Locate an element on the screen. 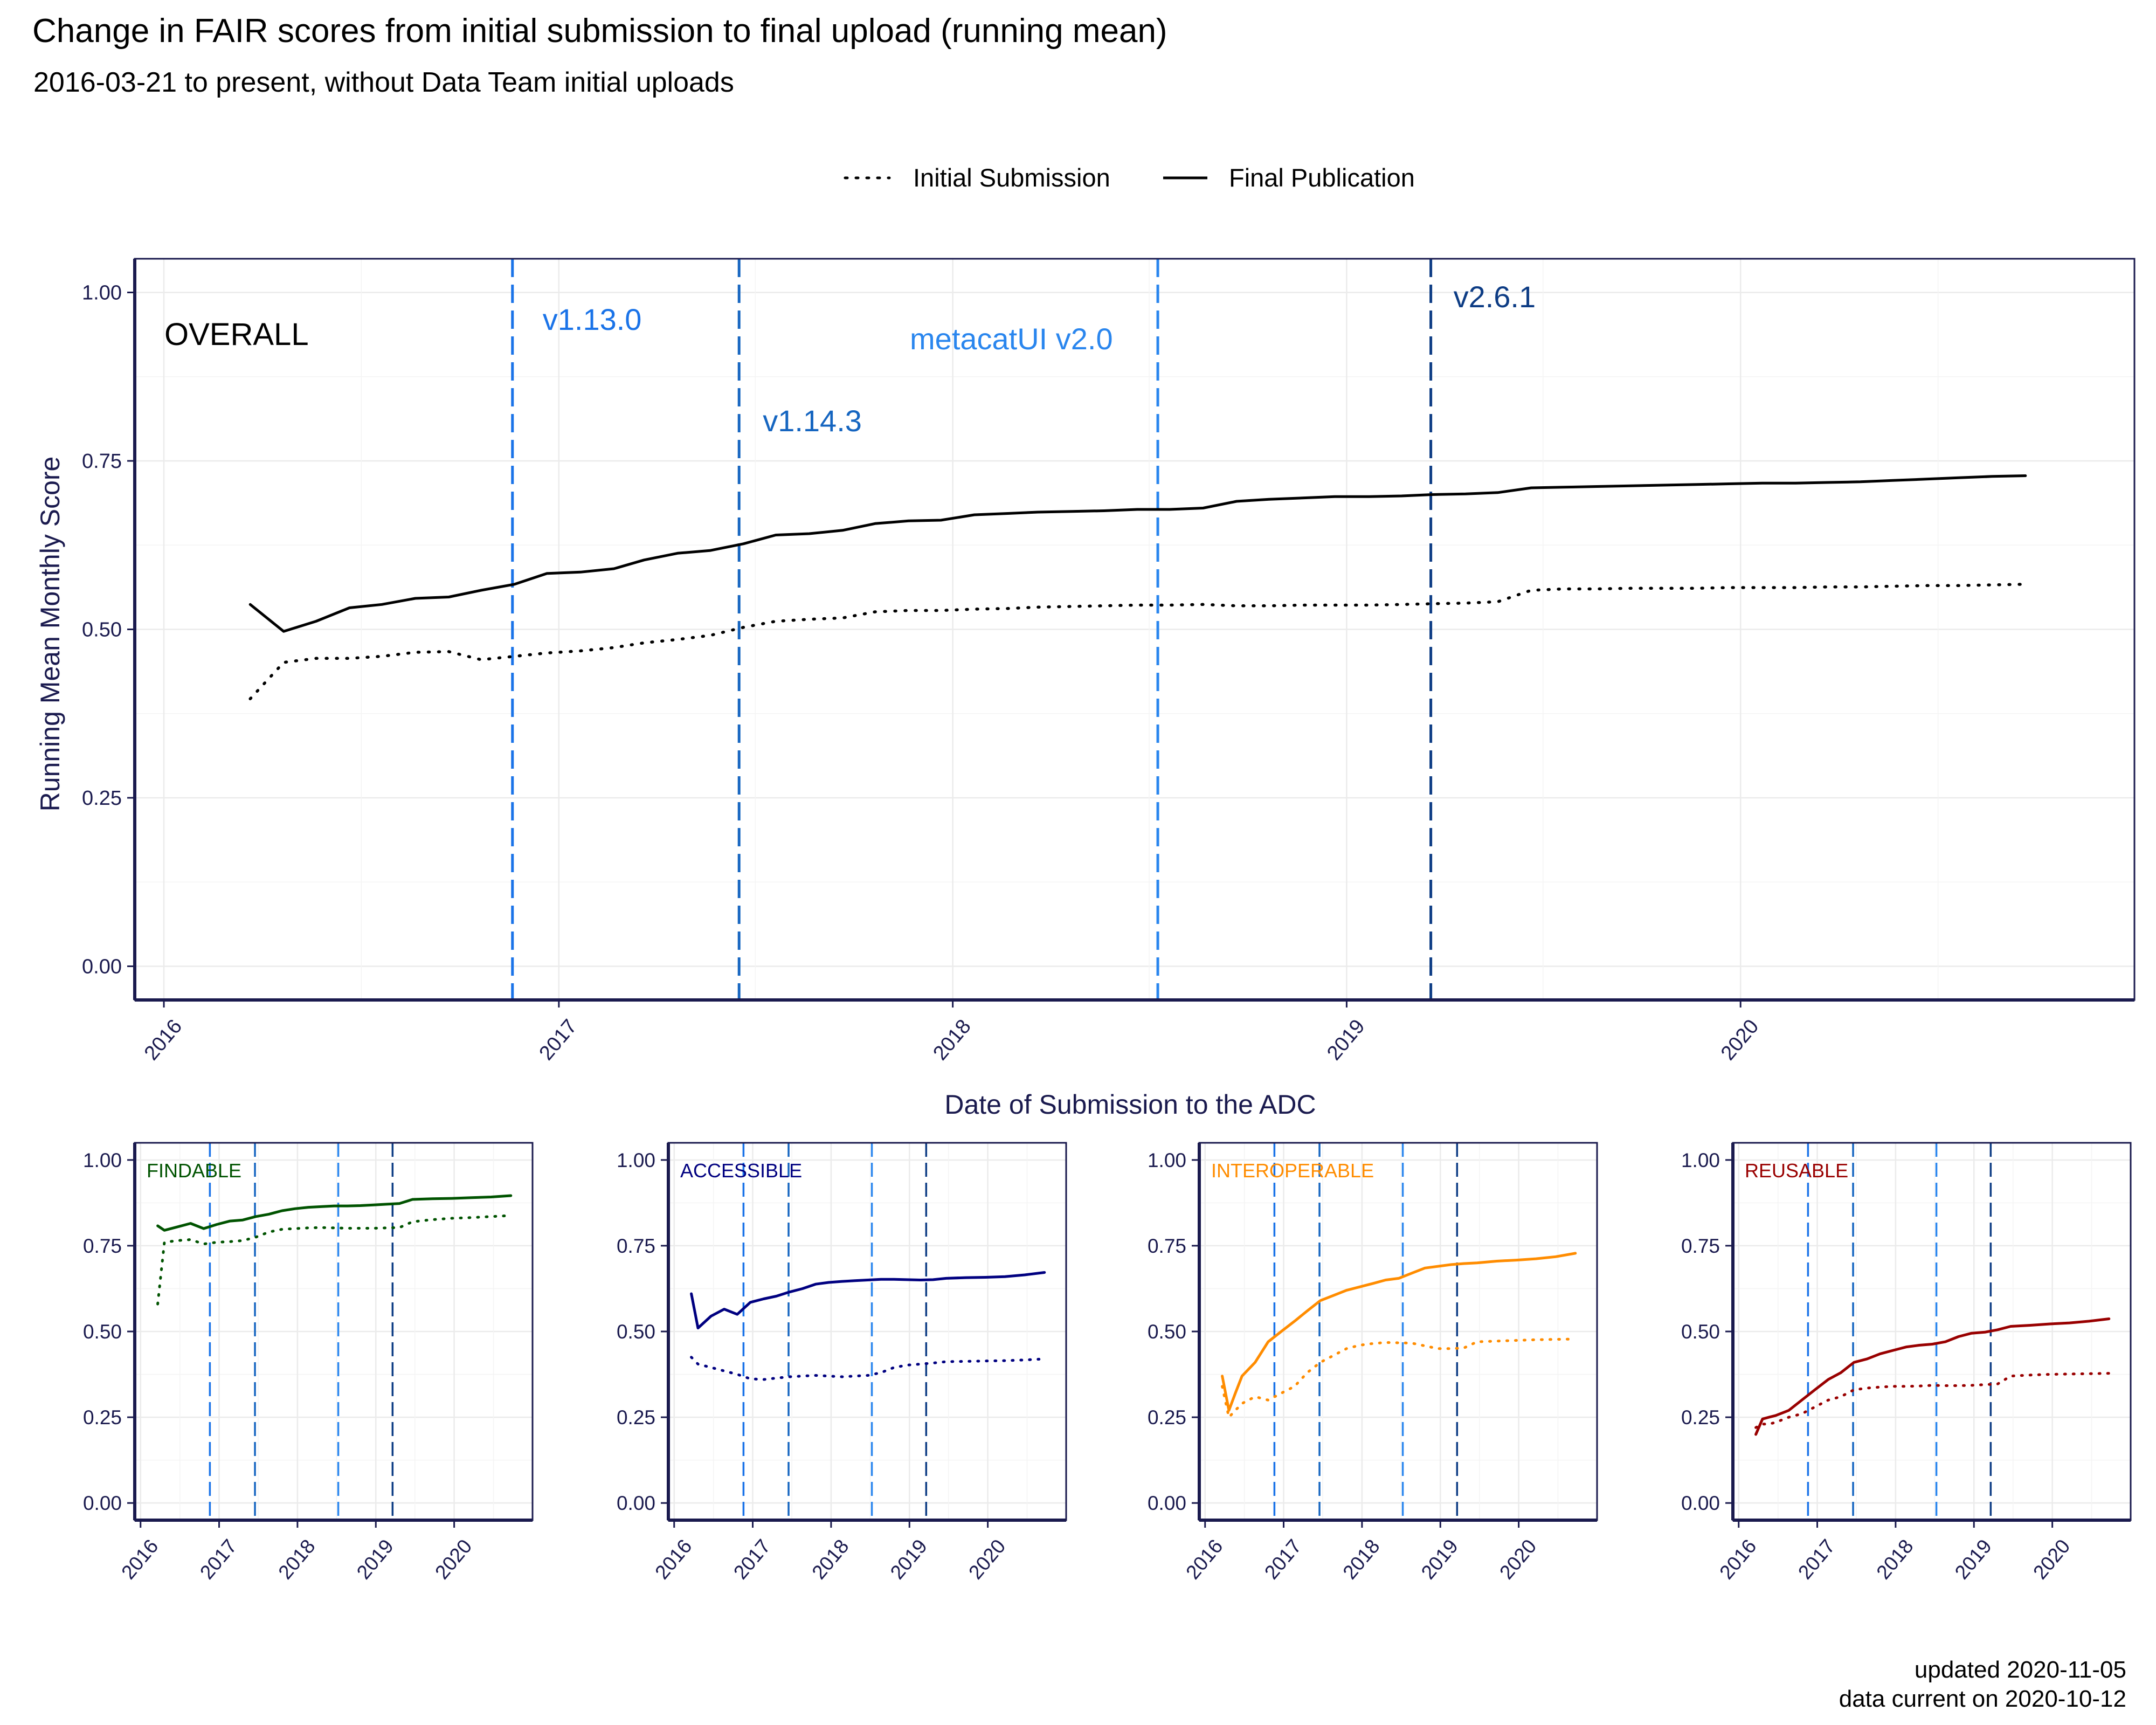  legend-final-label: Final Publication is located at coordinates (1322, 177).